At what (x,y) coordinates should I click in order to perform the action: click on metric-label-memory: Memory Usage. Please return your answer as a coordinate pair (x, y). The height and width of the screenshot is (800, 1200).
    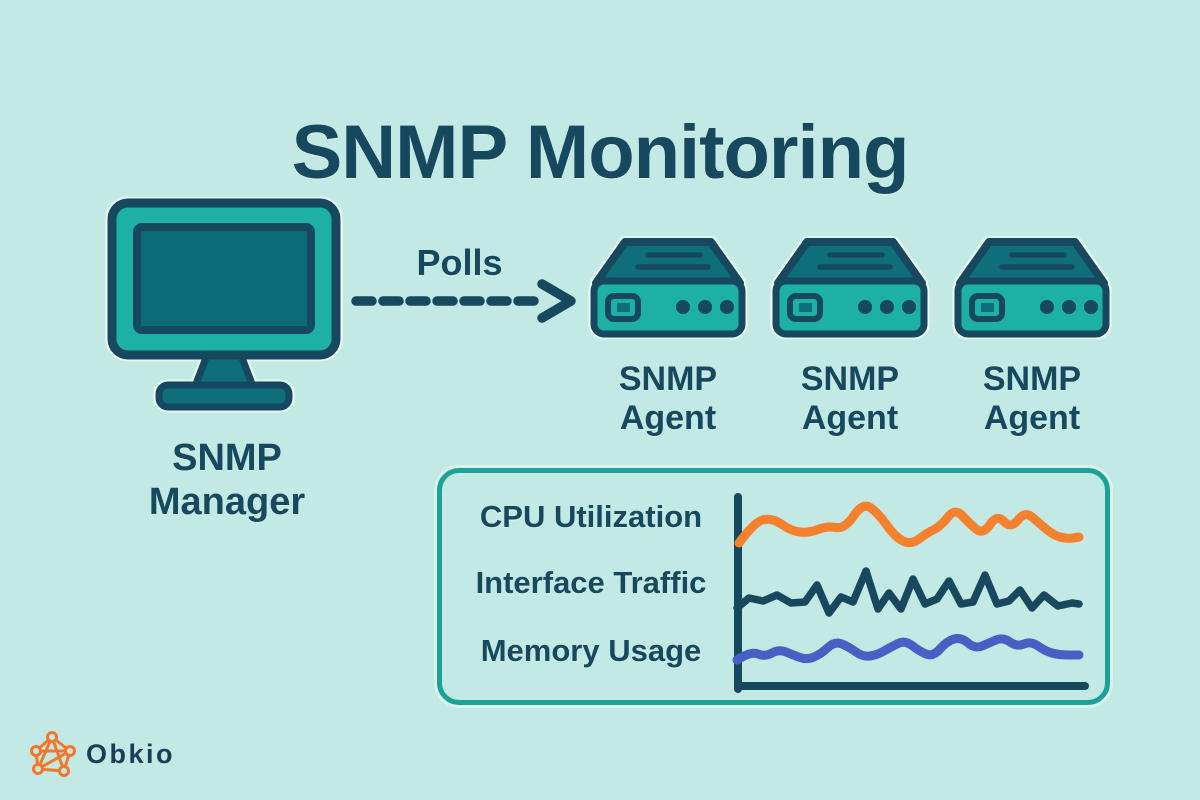
    Looking at the image, I should click on (591, 650).